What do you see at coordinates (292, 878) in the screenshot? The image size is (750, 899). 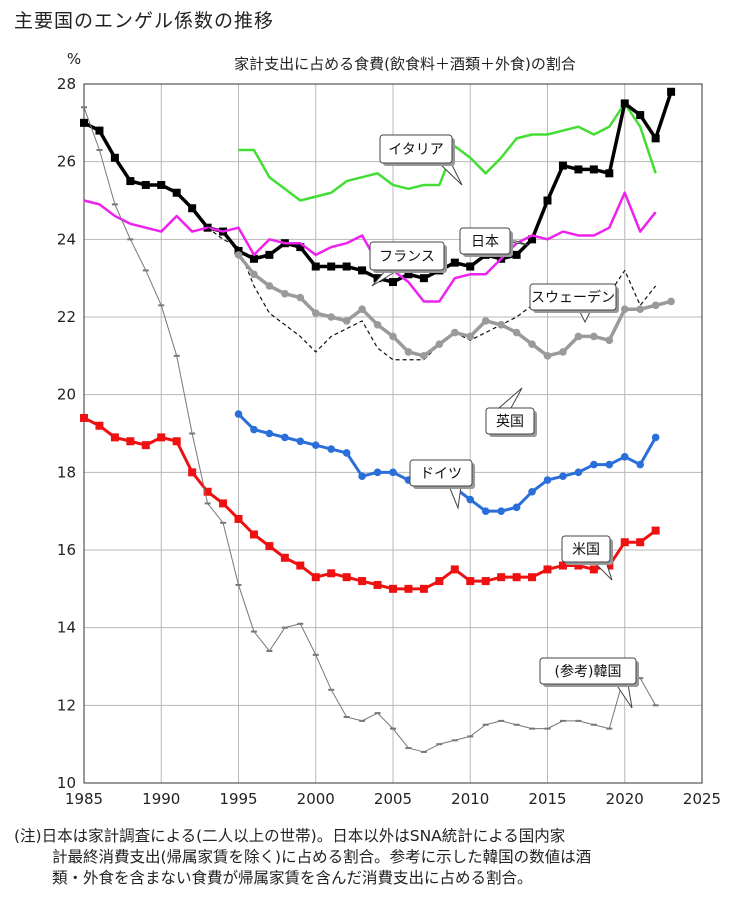 I see `footnote-line-3: 類・外食を含まない食費が帰属家賃を含んだ消費支出に占める割合。` at bounding box center [292, 878].